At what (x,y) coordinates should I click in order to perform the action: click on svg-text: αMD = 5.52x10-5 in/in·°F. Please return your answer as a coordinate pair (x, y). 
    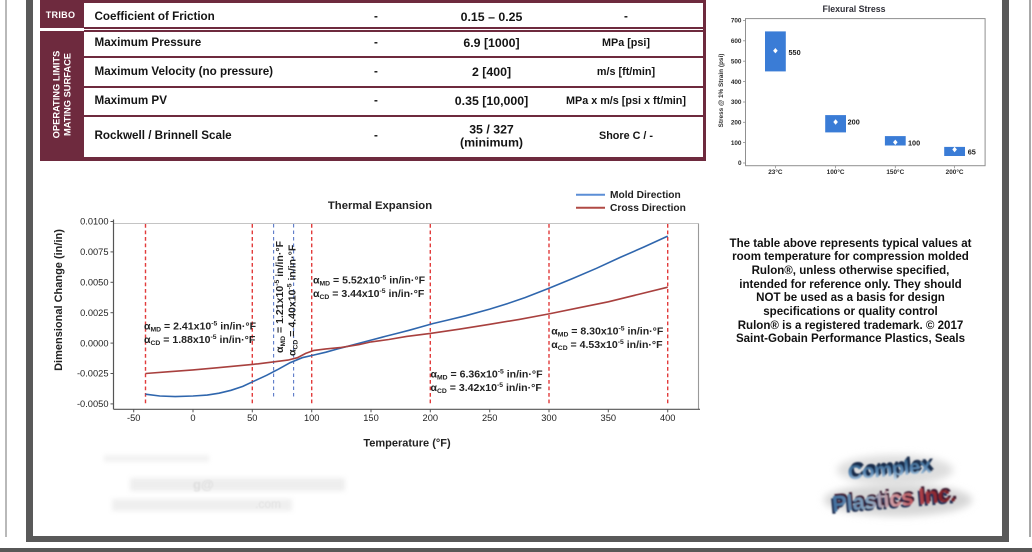
    Looking at the image, I should click on (369, 281).